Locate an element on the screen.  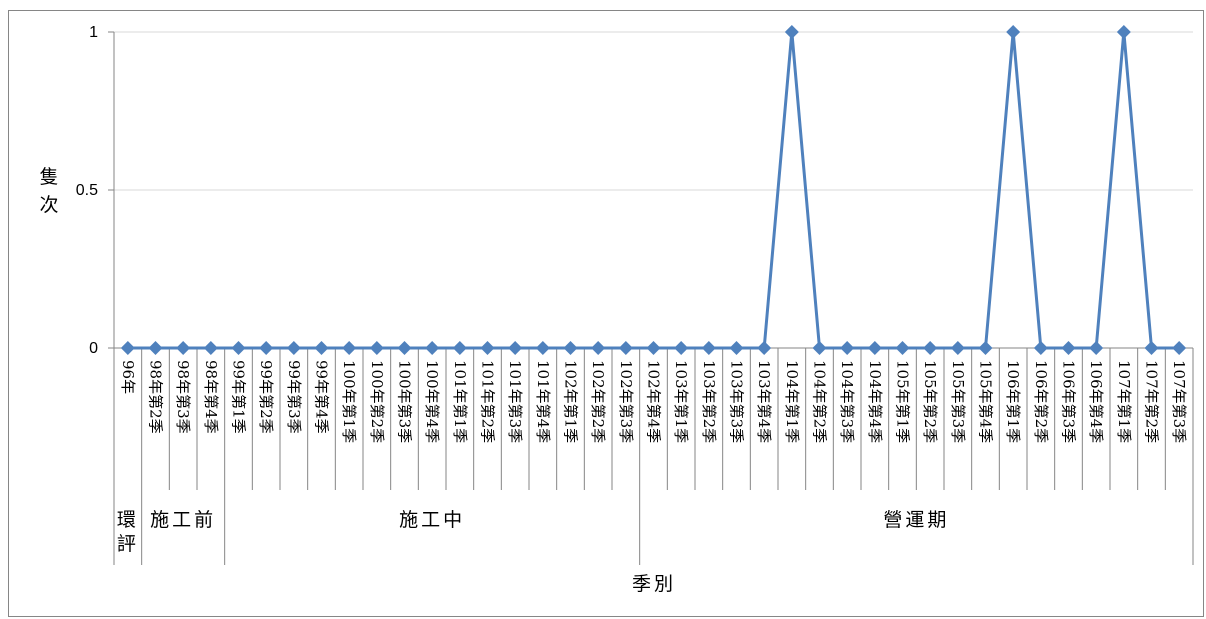
group-label-char: 評 is located at coordinates (128, 544).